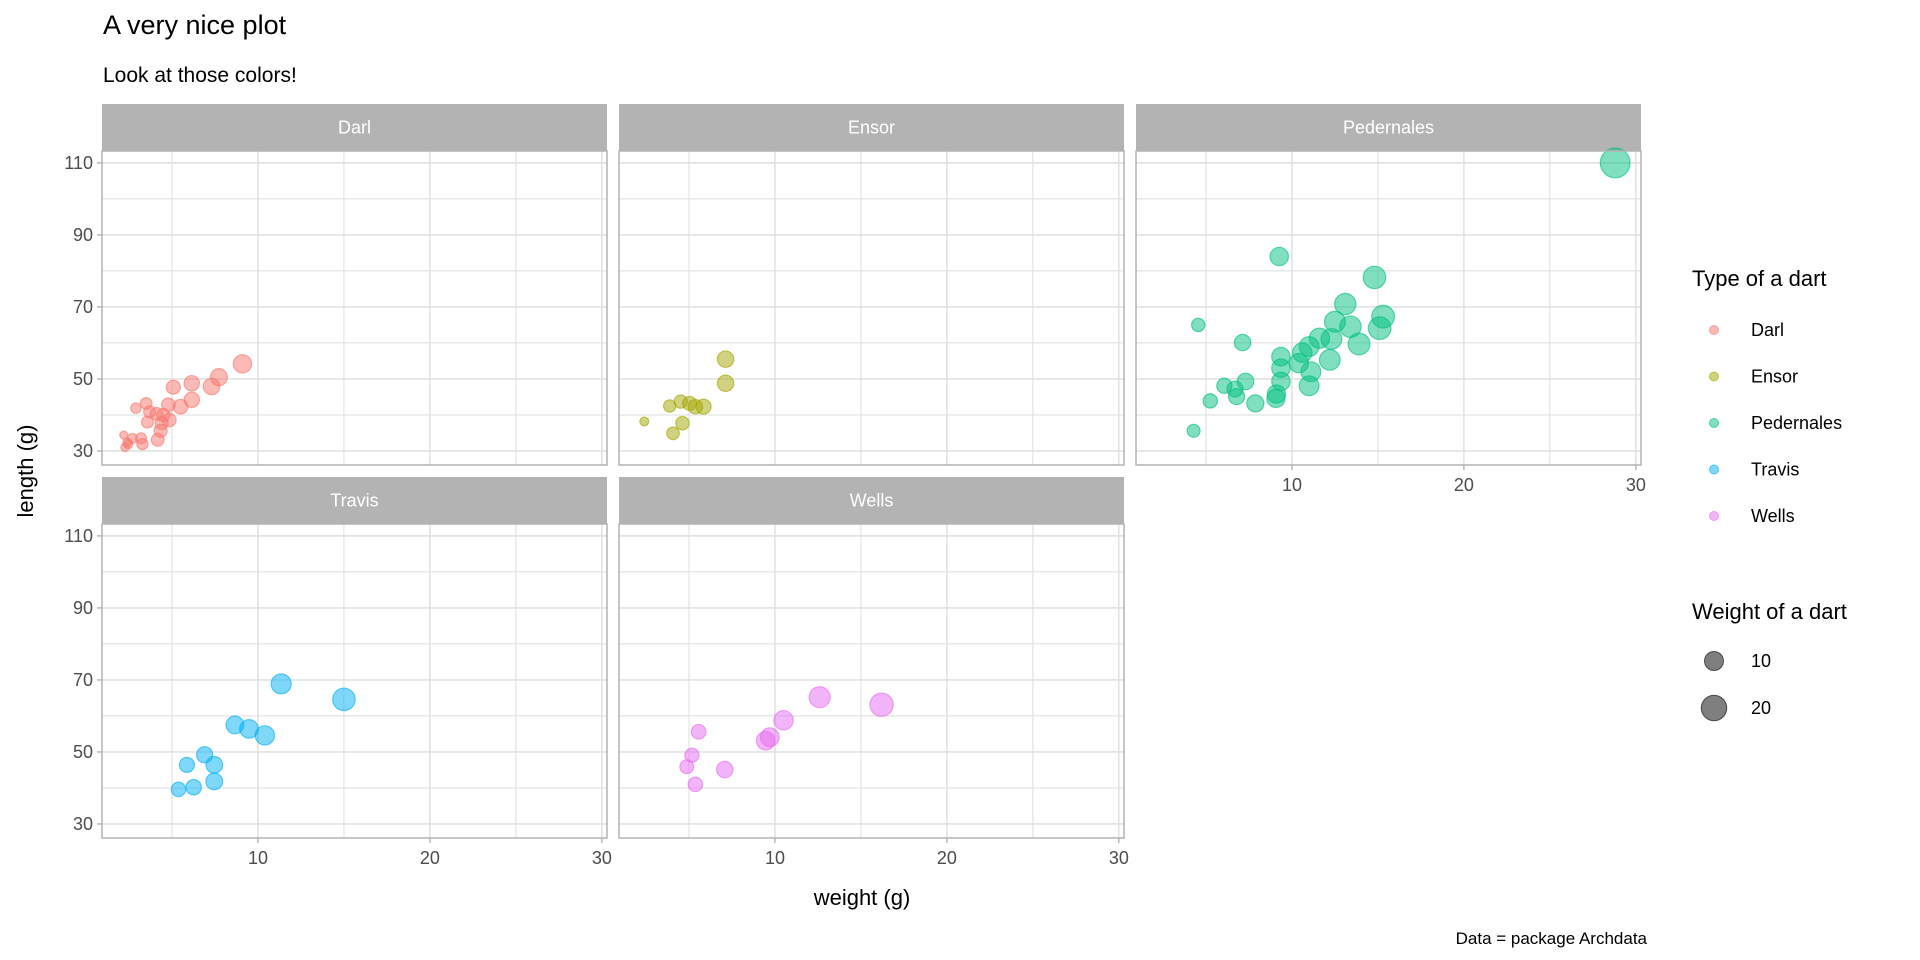  I want to click on legend-label: Darl, so click(1767, 330).